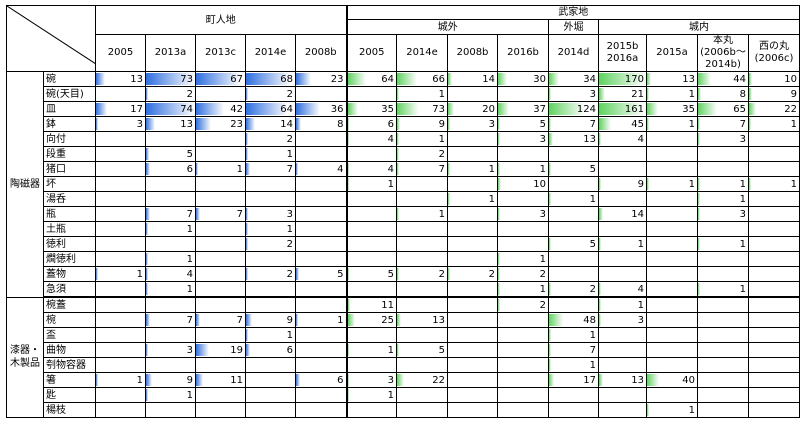 The height and width of the screenshot is (421, 800). Describe the element at coordinates (388, 109) in the screenshot. I see `cell-value: 35` at that location.